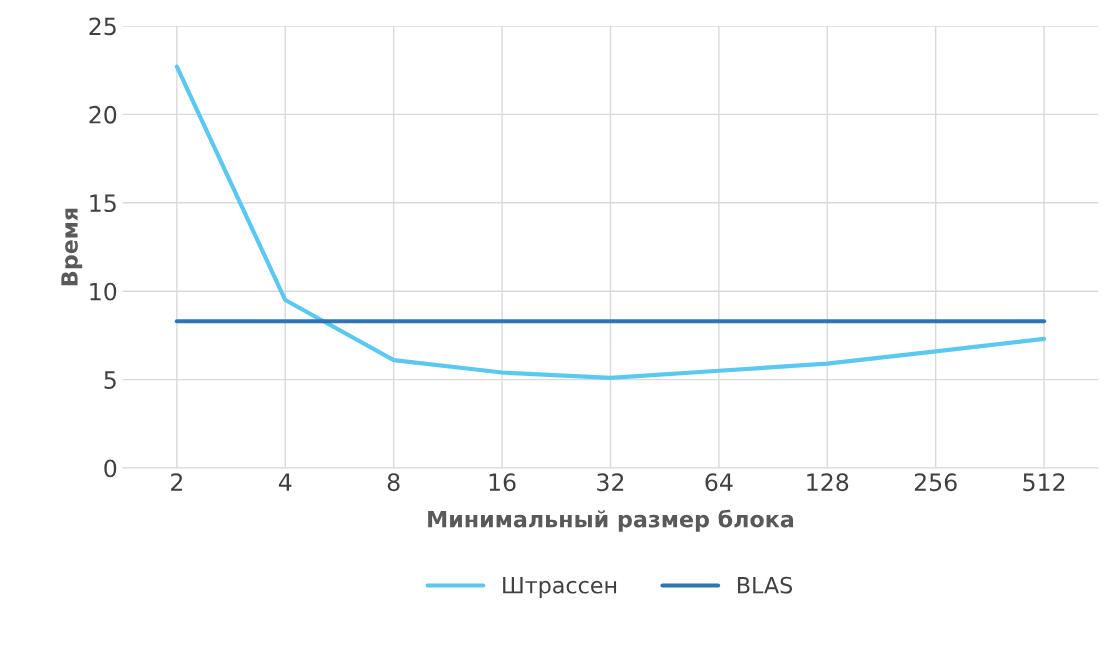 The height and width of the screenshot is (650, 1115). What do you see at coordinates (103, 291) in the screenshot?
I see `y-tick-label: 10` at bounding box center [103, 291].